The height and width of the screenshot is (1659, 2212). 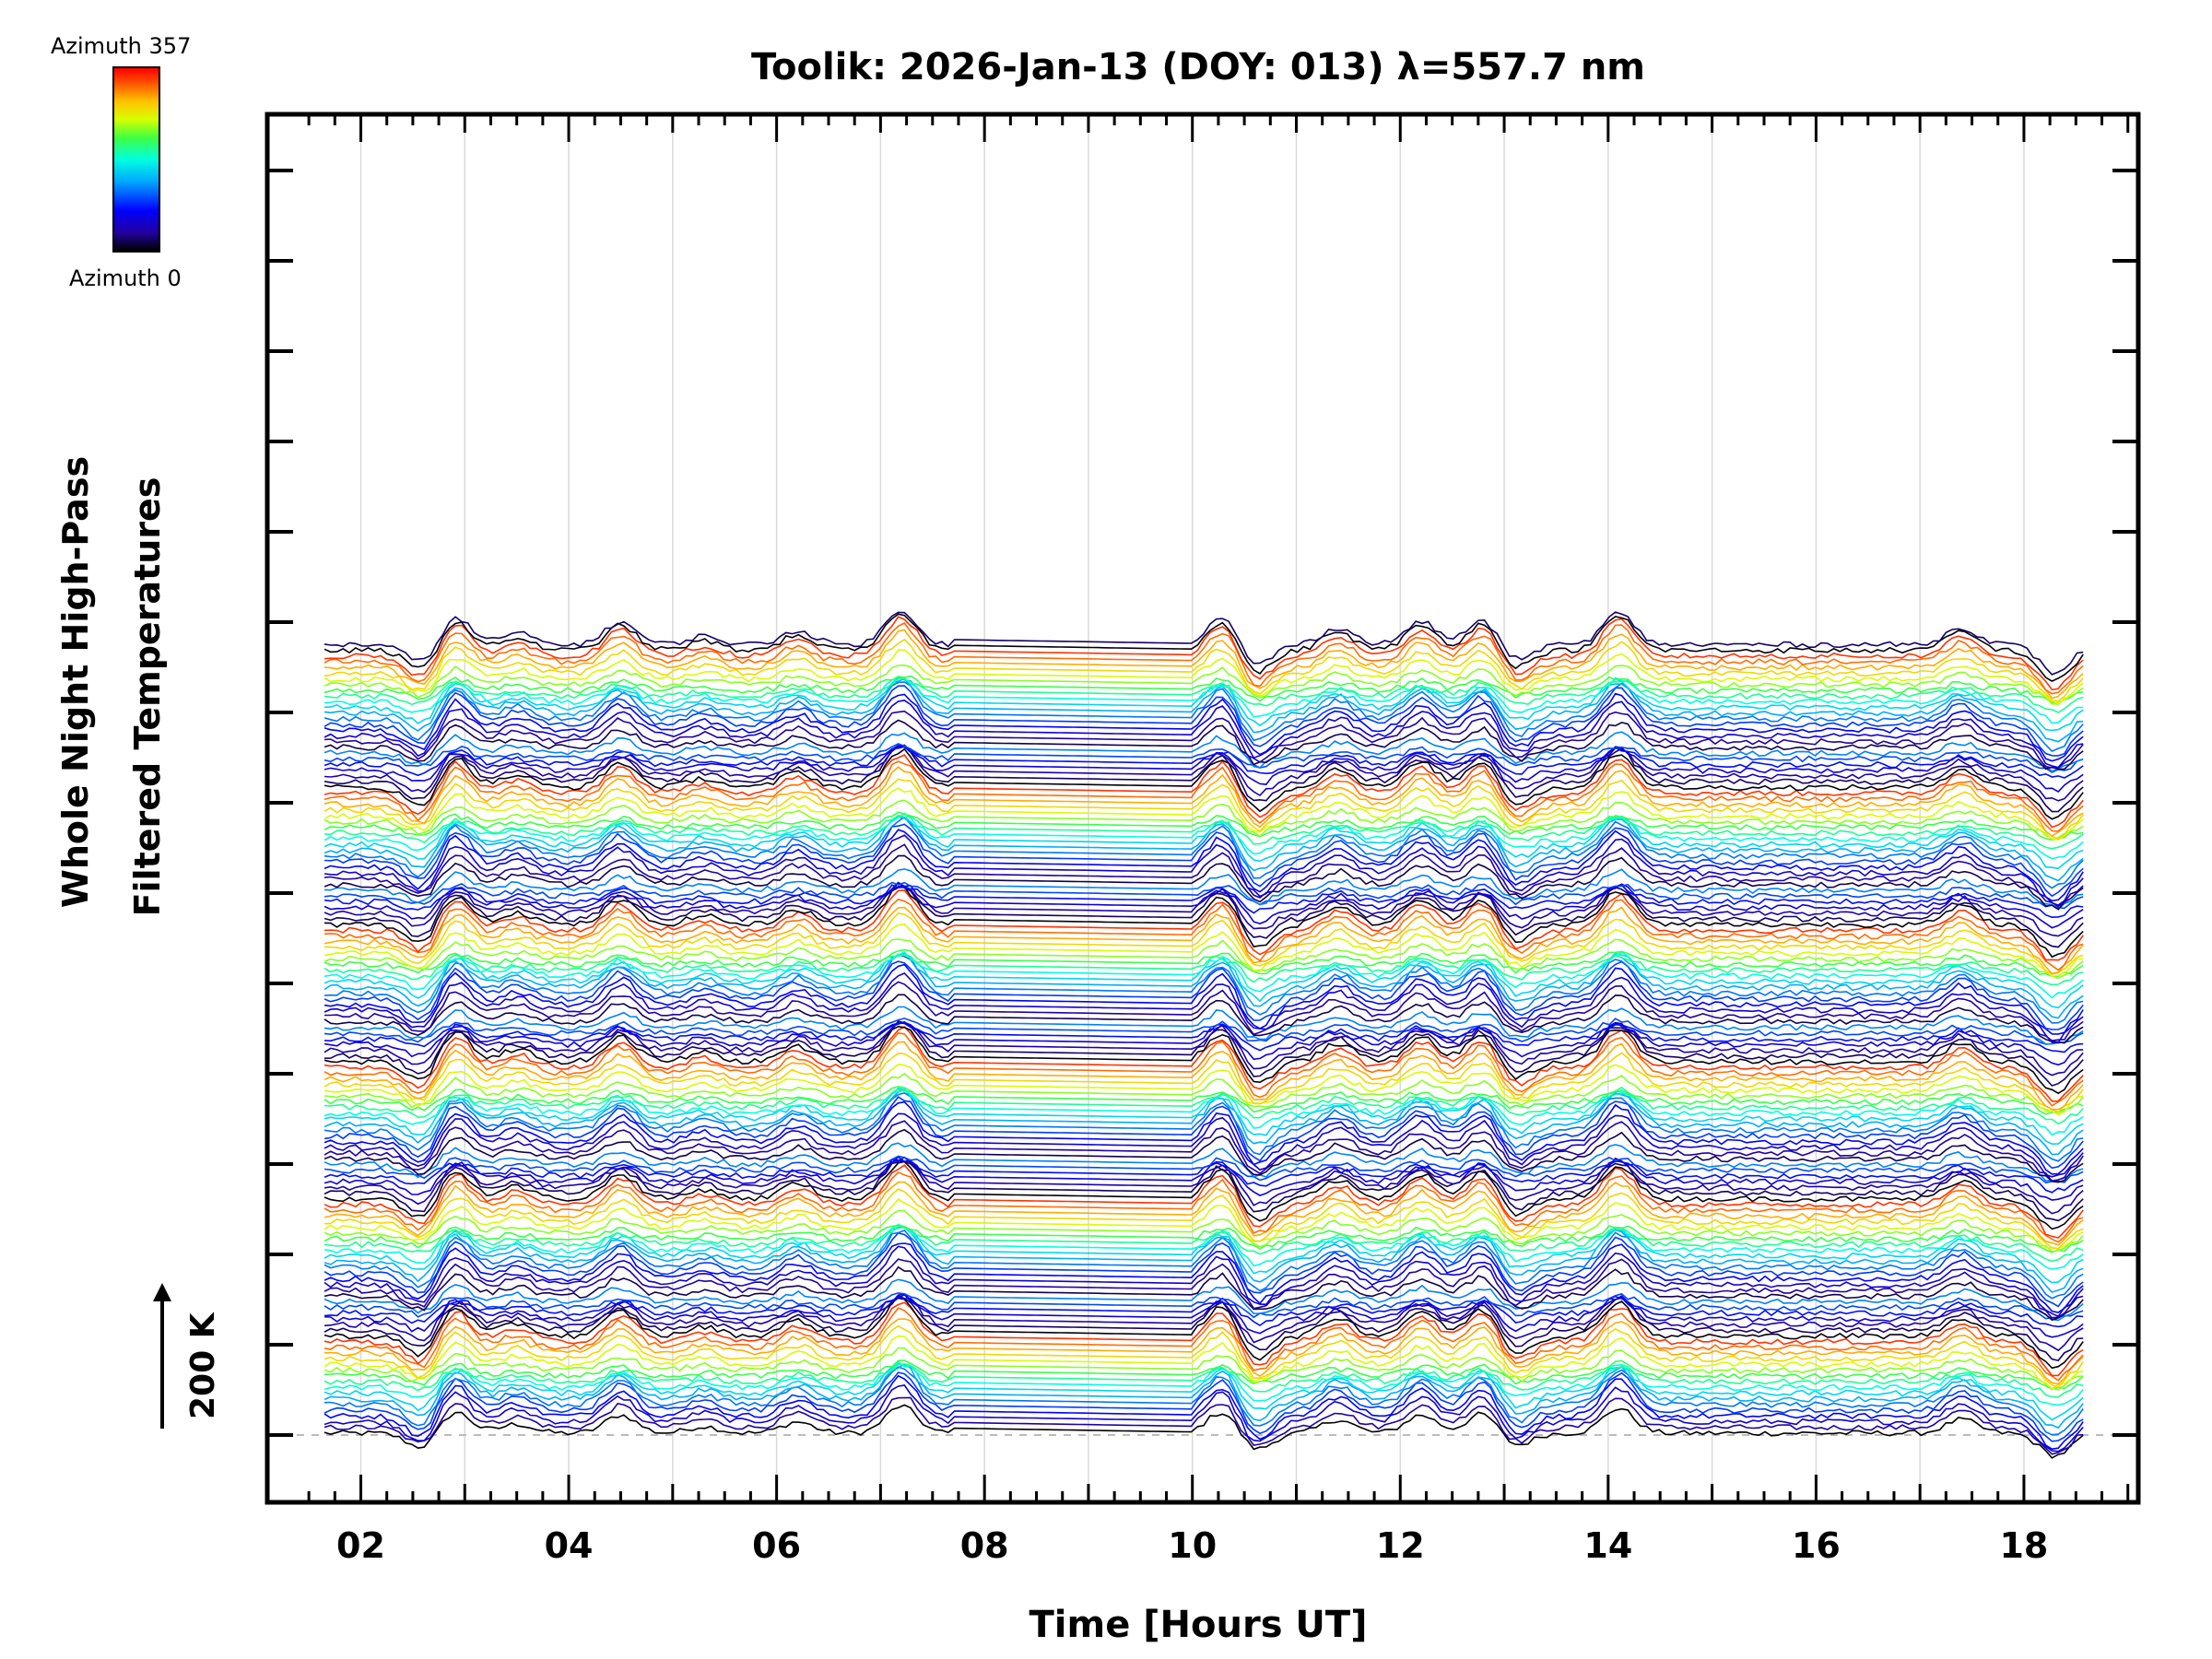 I want to click on y-axis-label-line-2: Filtered Temperatures, so click(x=147, y=697).